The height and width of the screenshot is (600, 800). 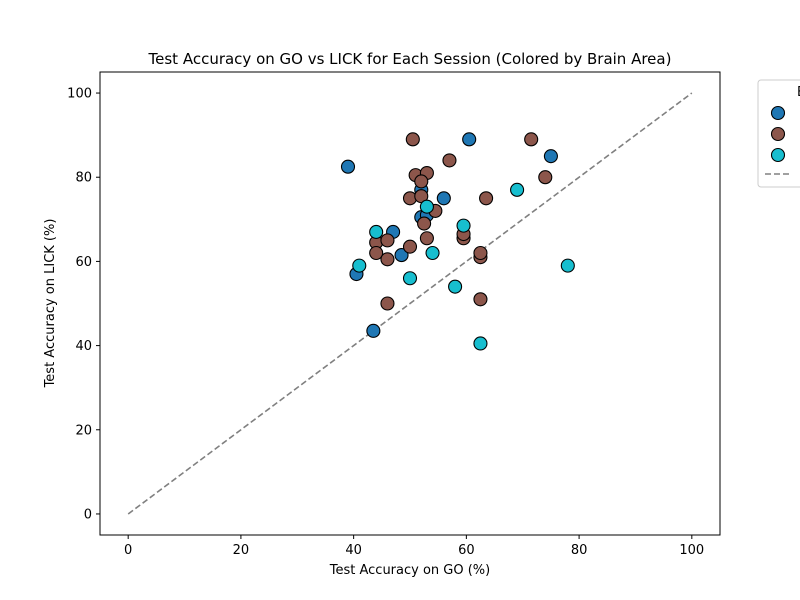 What do you see at coordinates (83, 346) in the screenshot?
I see `y-tick-label: 40` at bounding box center [83, 346].